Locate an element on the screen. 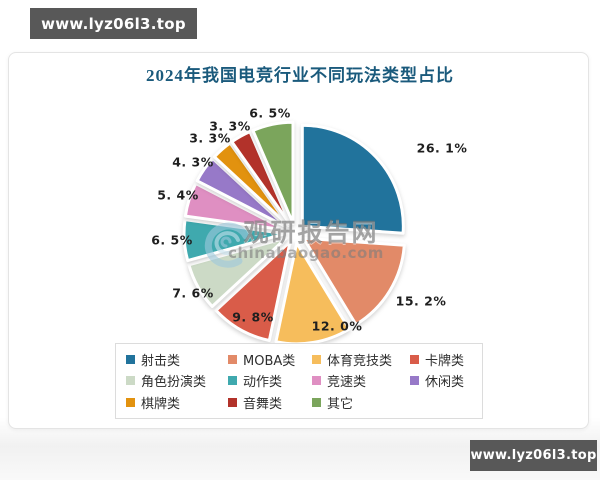 This screenshot has width=600, height=480. legend-item-竞速类: 竞速类 is located at coordinates (361, 380).